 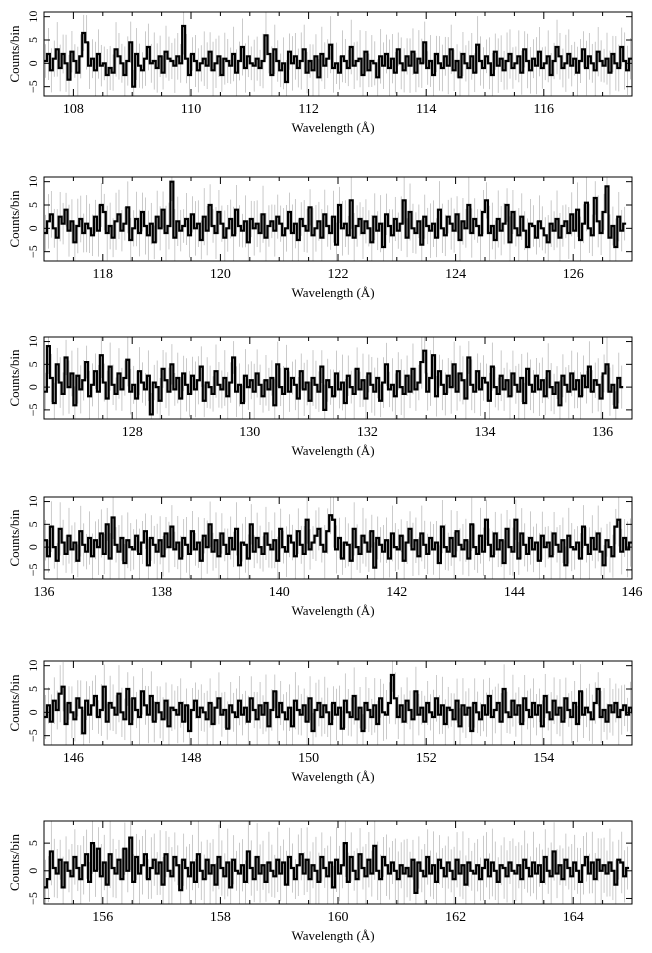 What do you see at coordinates (338, 274) in the screenshot?
I see `x-tick-label: 122` at bounding box center [338, 274].